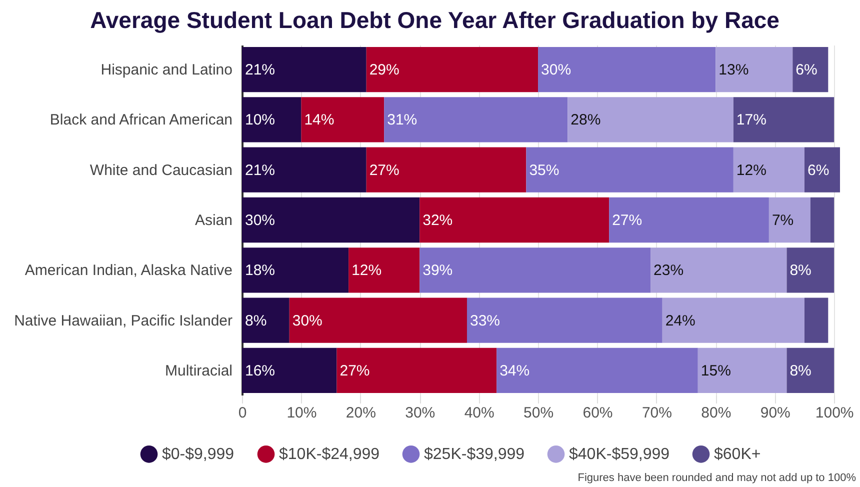 This screenshot has height=487, width=860. Describe the element at coordinates (834, 413) in the screenshot. I see `x-tick-label: 100%` at that location.